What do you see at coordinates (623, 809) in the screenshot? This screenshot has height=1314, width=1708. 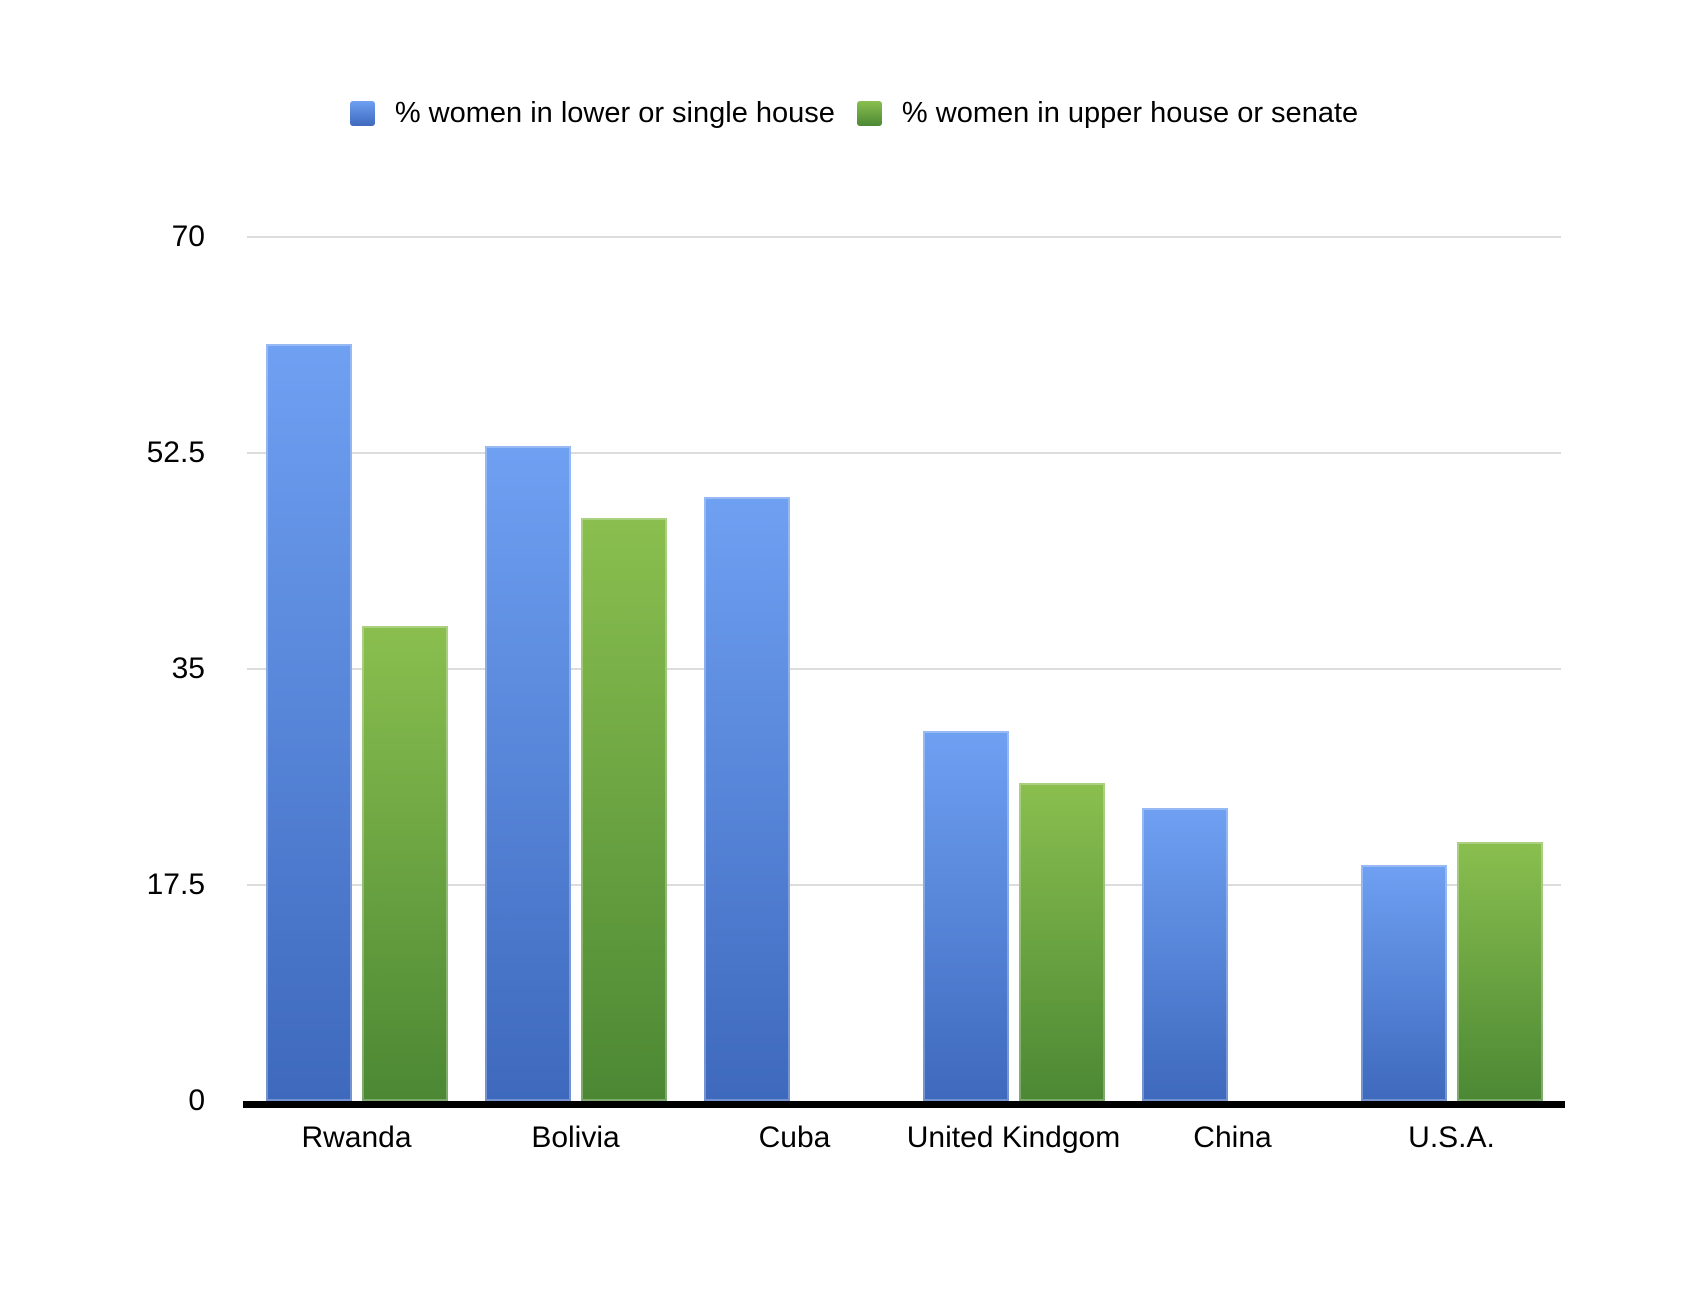 I see `bar-upper-bolivia` at bounding box center [623, 809].